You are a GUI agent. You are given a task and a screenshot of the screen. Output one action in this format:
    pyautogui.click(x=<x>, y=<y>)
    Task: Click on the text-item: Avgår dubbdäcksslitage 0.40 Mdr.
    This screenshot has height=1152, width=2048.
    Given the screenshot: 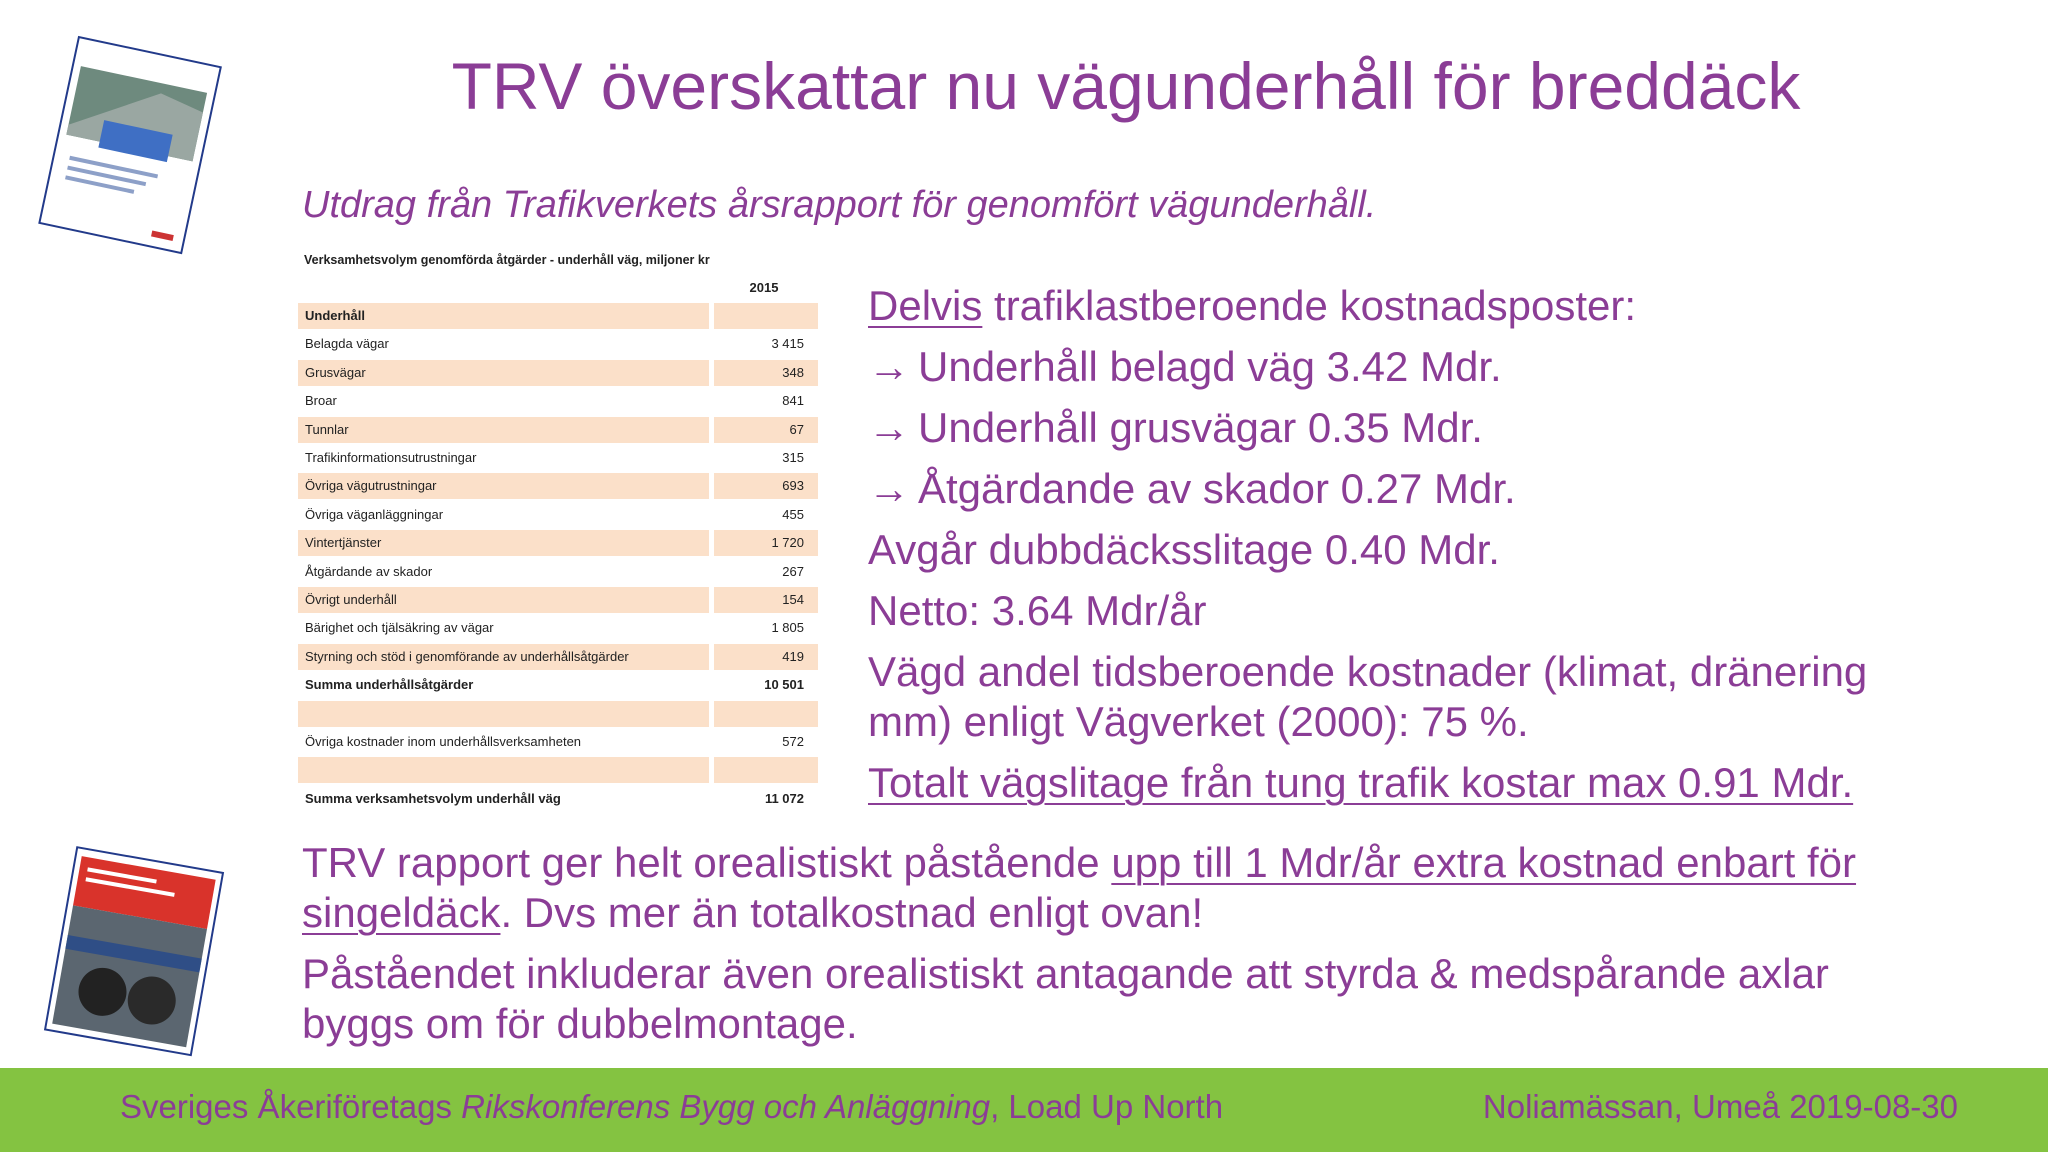 What is the action you would take?
    pyautogui.click(x=1367, y=550)
    